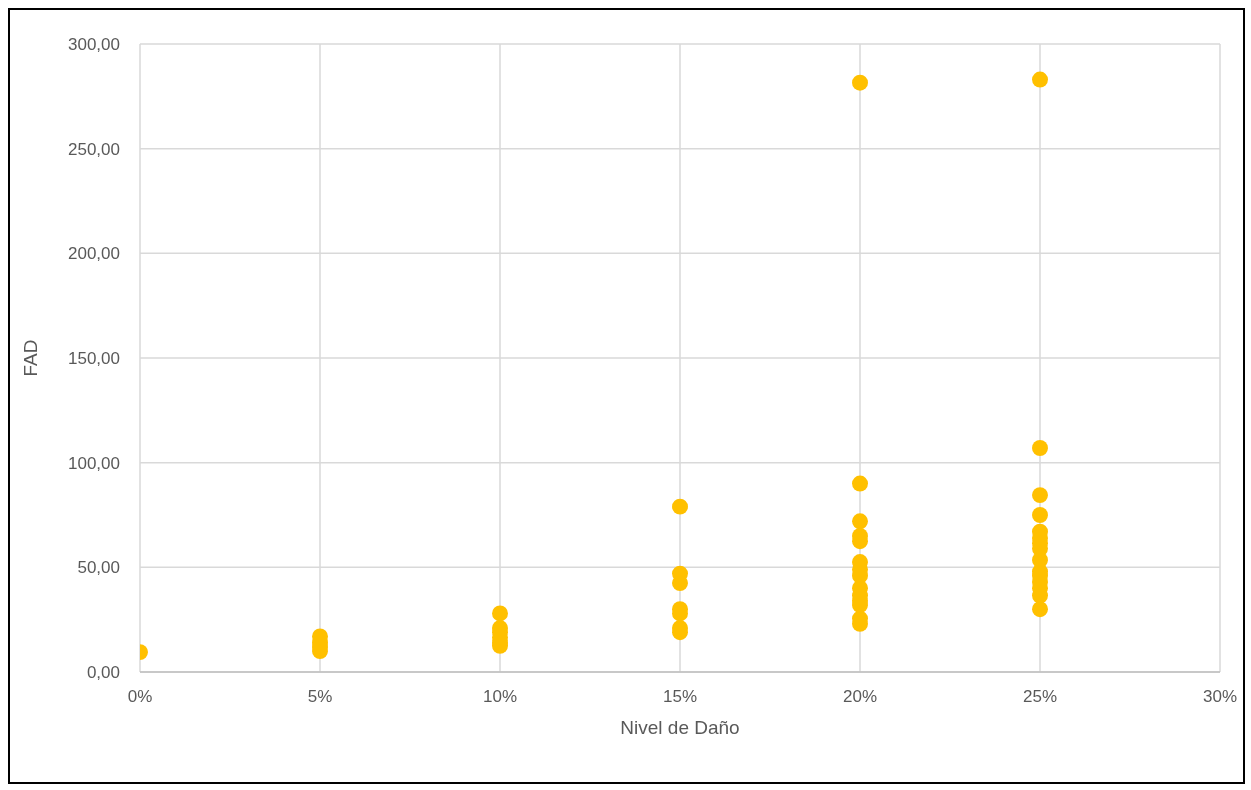  Describe the element at coordinates (500, 697) in the screenshot. I see `x-tick-label: 10%` at that location.